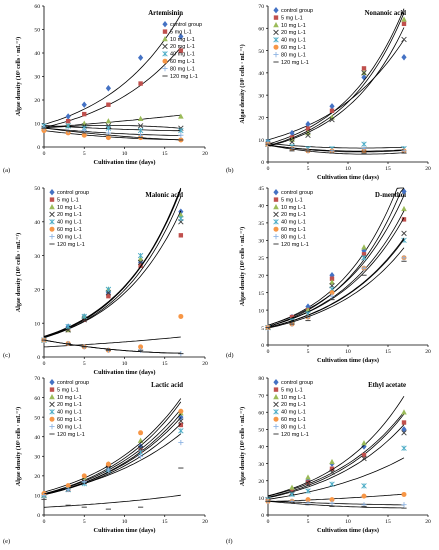 This screenshot has height=550, width=439. Describe the element at coordinates (167, 385) in the screenshot. I see `chart-title: Lactic acid` at that location.